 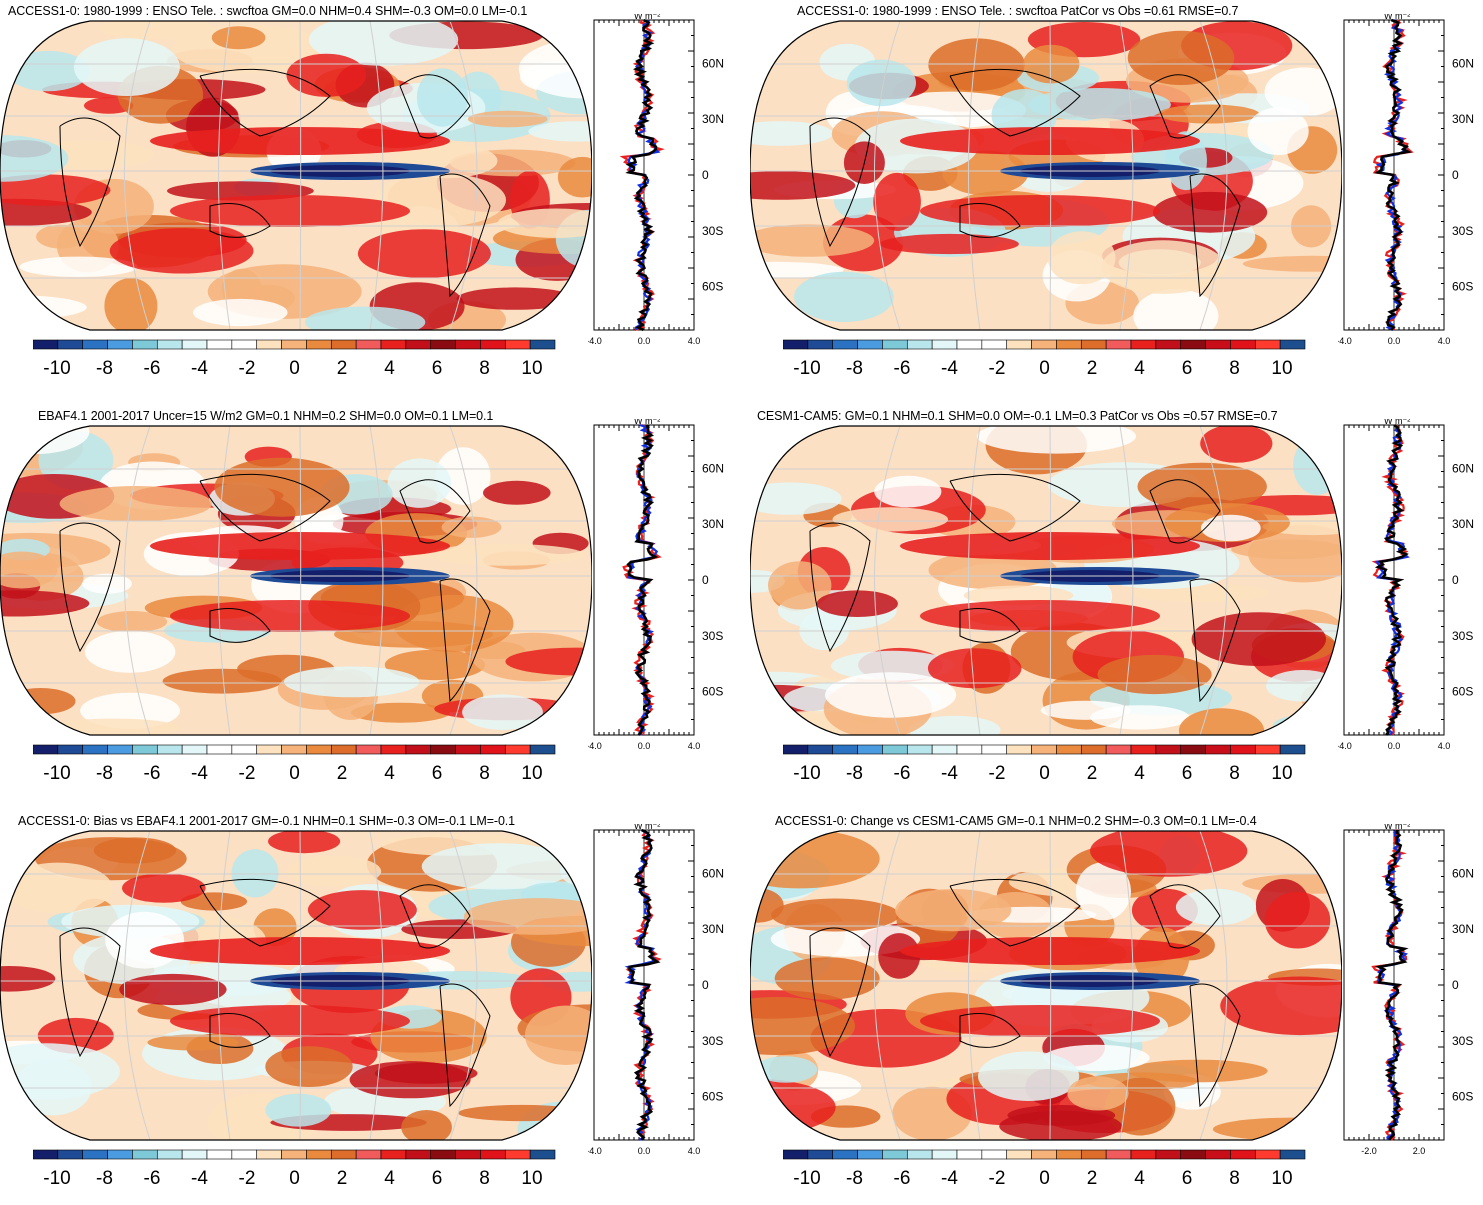 What do you see at coordinates (531, 1178) in the screenshot?
I see `colorbar-tick-label: 10` at bounding box center [531, 1178].